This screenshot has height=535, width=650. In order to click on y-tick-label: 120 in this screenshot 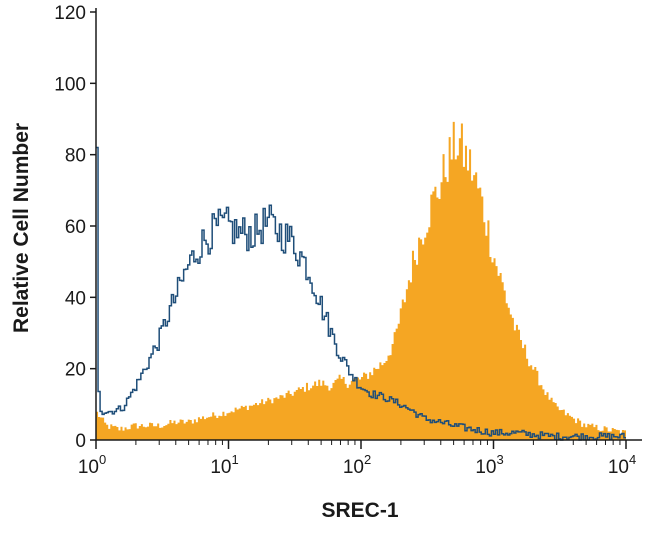, I will do `click(70, 13)`.